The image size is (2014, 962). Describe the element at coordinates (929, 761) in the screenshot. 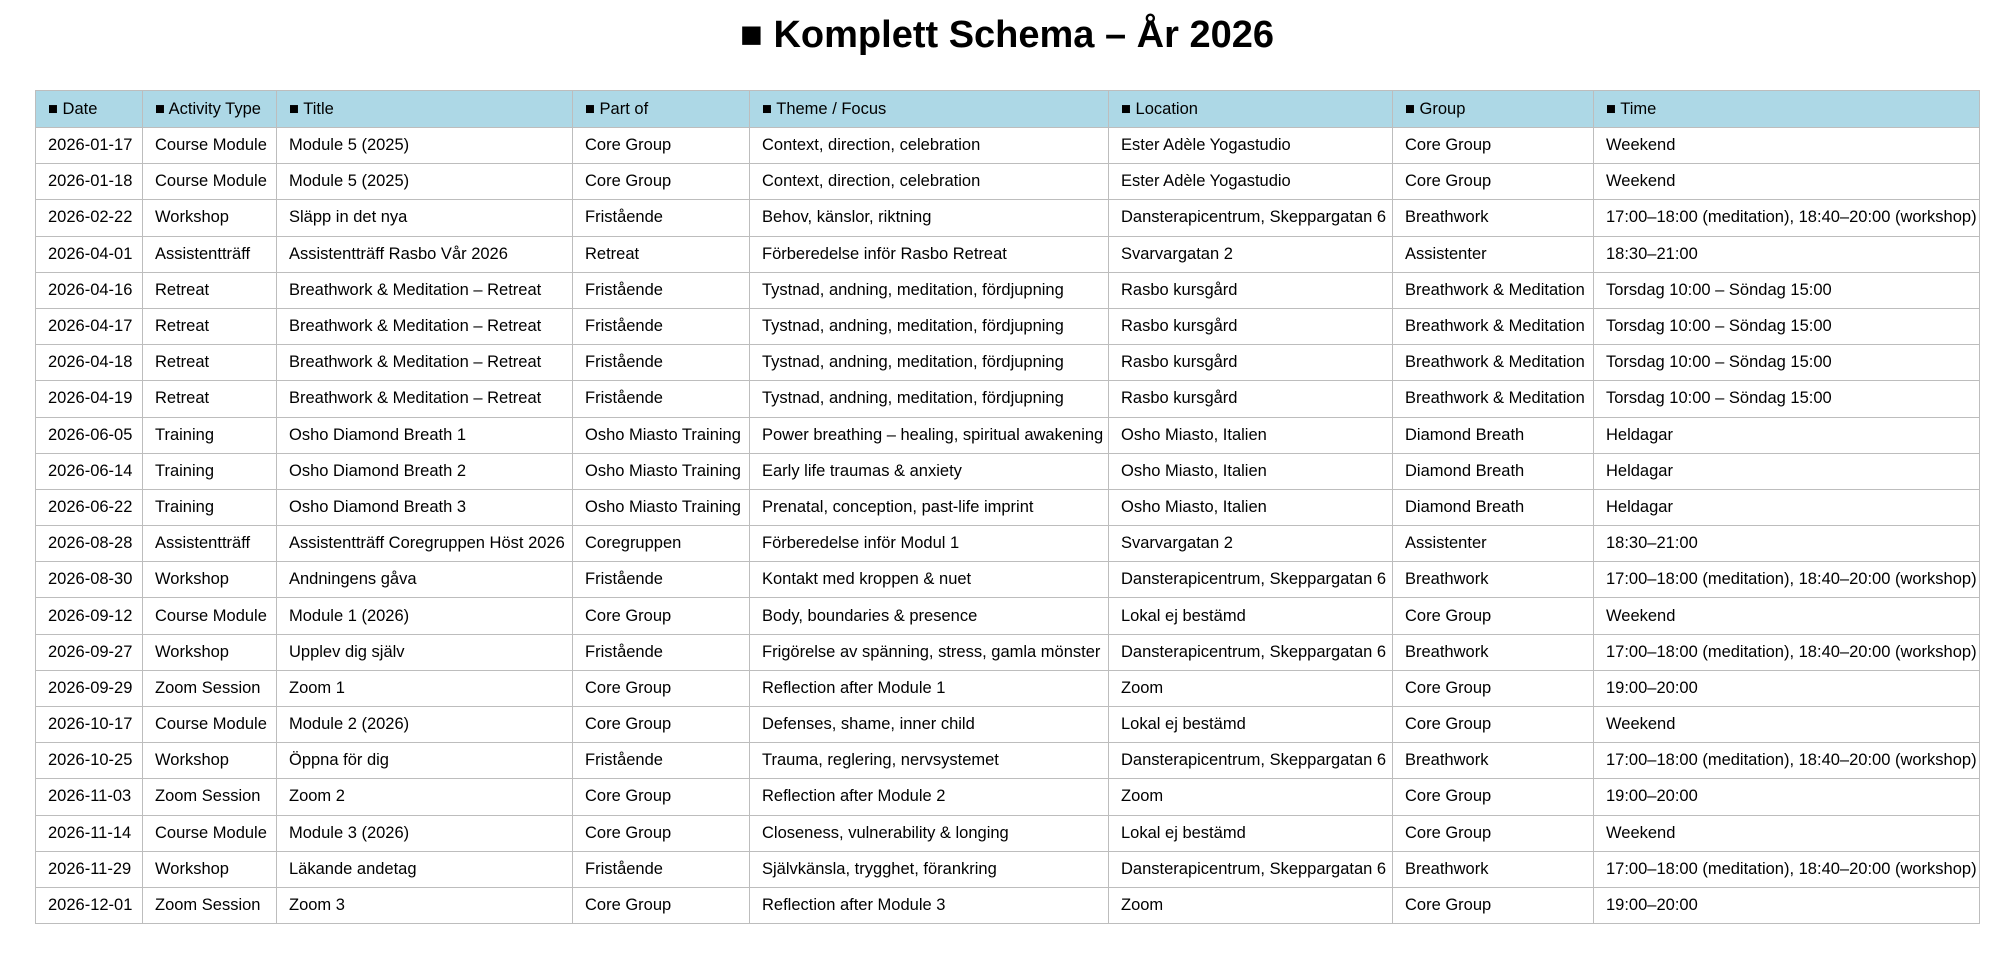

I see `table-cell: Trauma, reglering, nervsystemet` at that location.